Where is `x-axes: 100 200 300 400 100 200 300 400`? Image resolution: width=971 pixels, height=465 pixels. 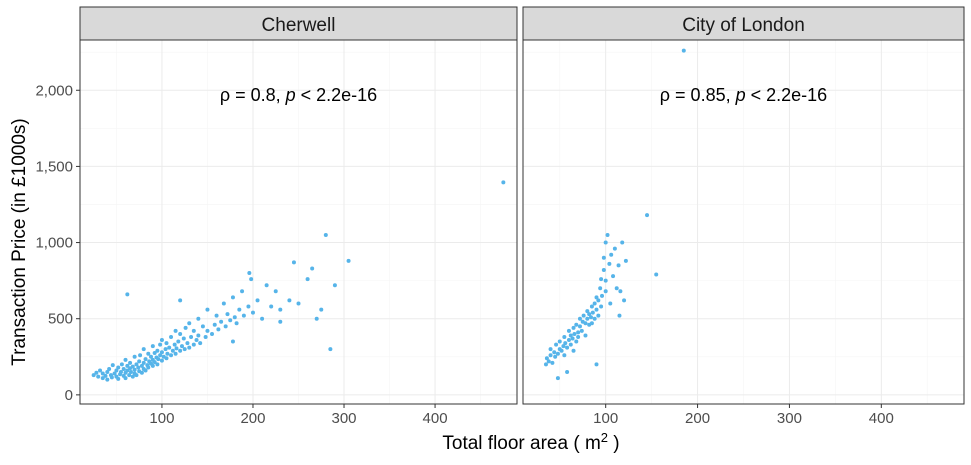 x-axes: 100 200 300 400 100 200 300 400 is located at coordinates (521, 415).